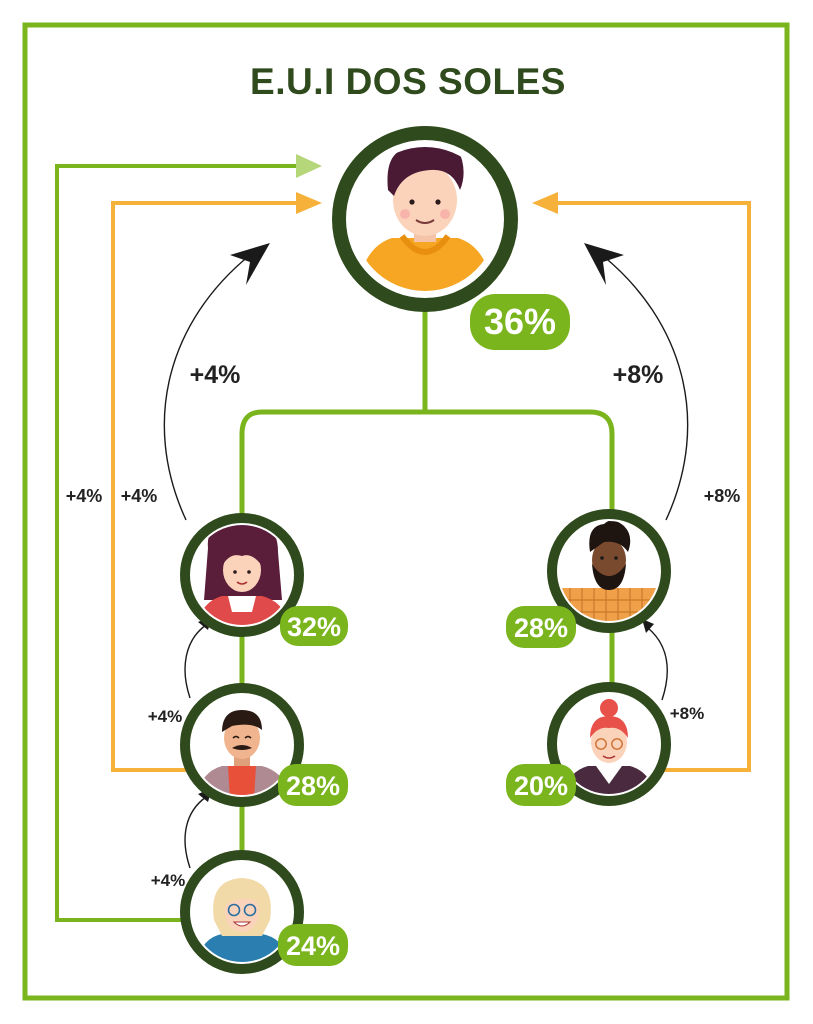 Image resolution: width=813 pixels, height=1024 pixels. Describe the element at coordinates (541, 786) in the screenshot. I see `percent-badge-right-2: 20%` at that location.